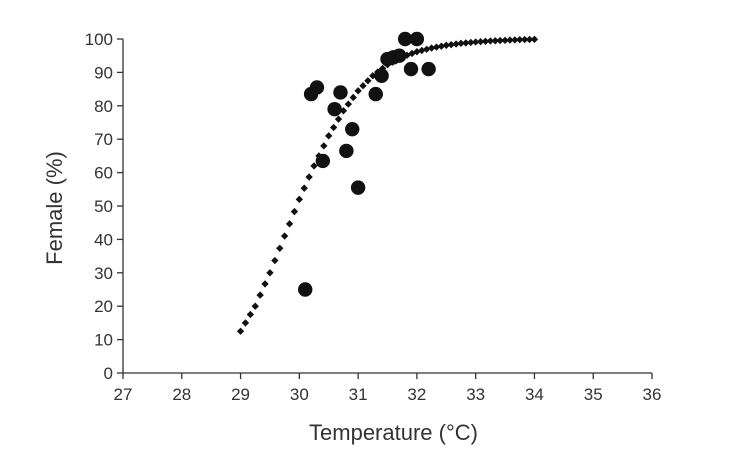  I want to click on x-tick-label: 29, so click(240, 394).